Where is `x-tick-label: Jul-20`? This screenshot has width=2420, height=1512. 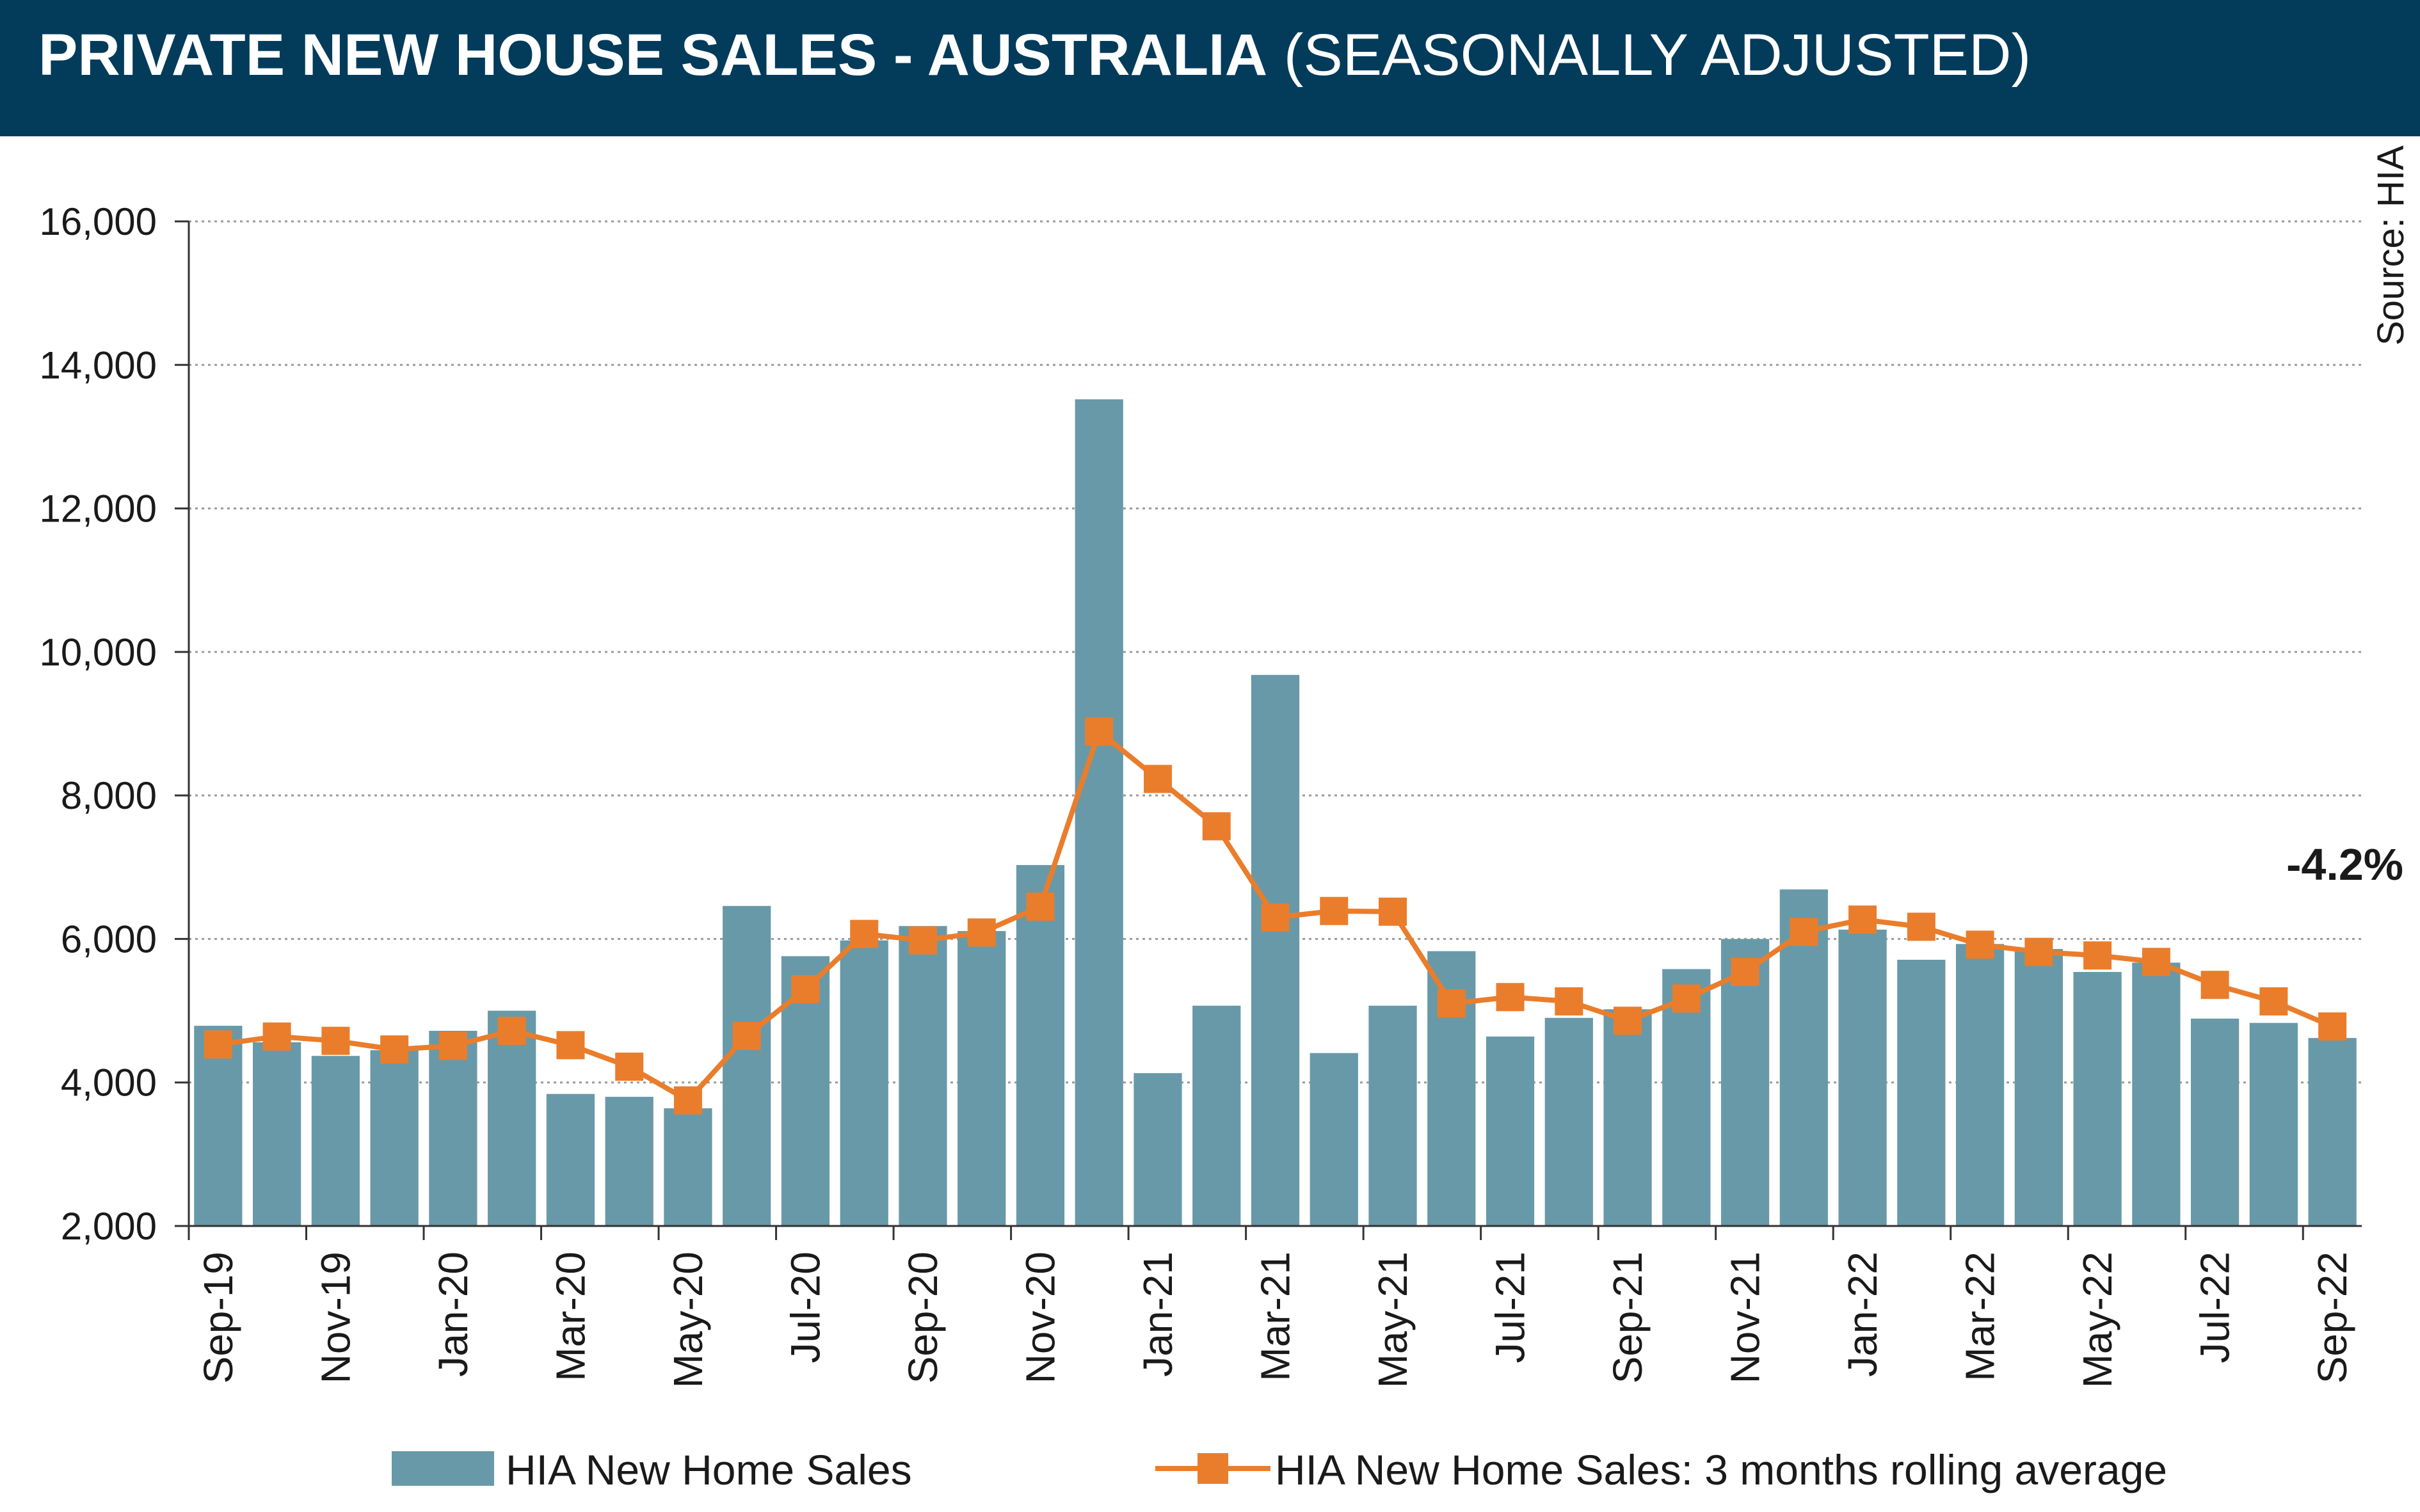
x-tick-label: Jul-20 is located at coordinates (805, 1307).